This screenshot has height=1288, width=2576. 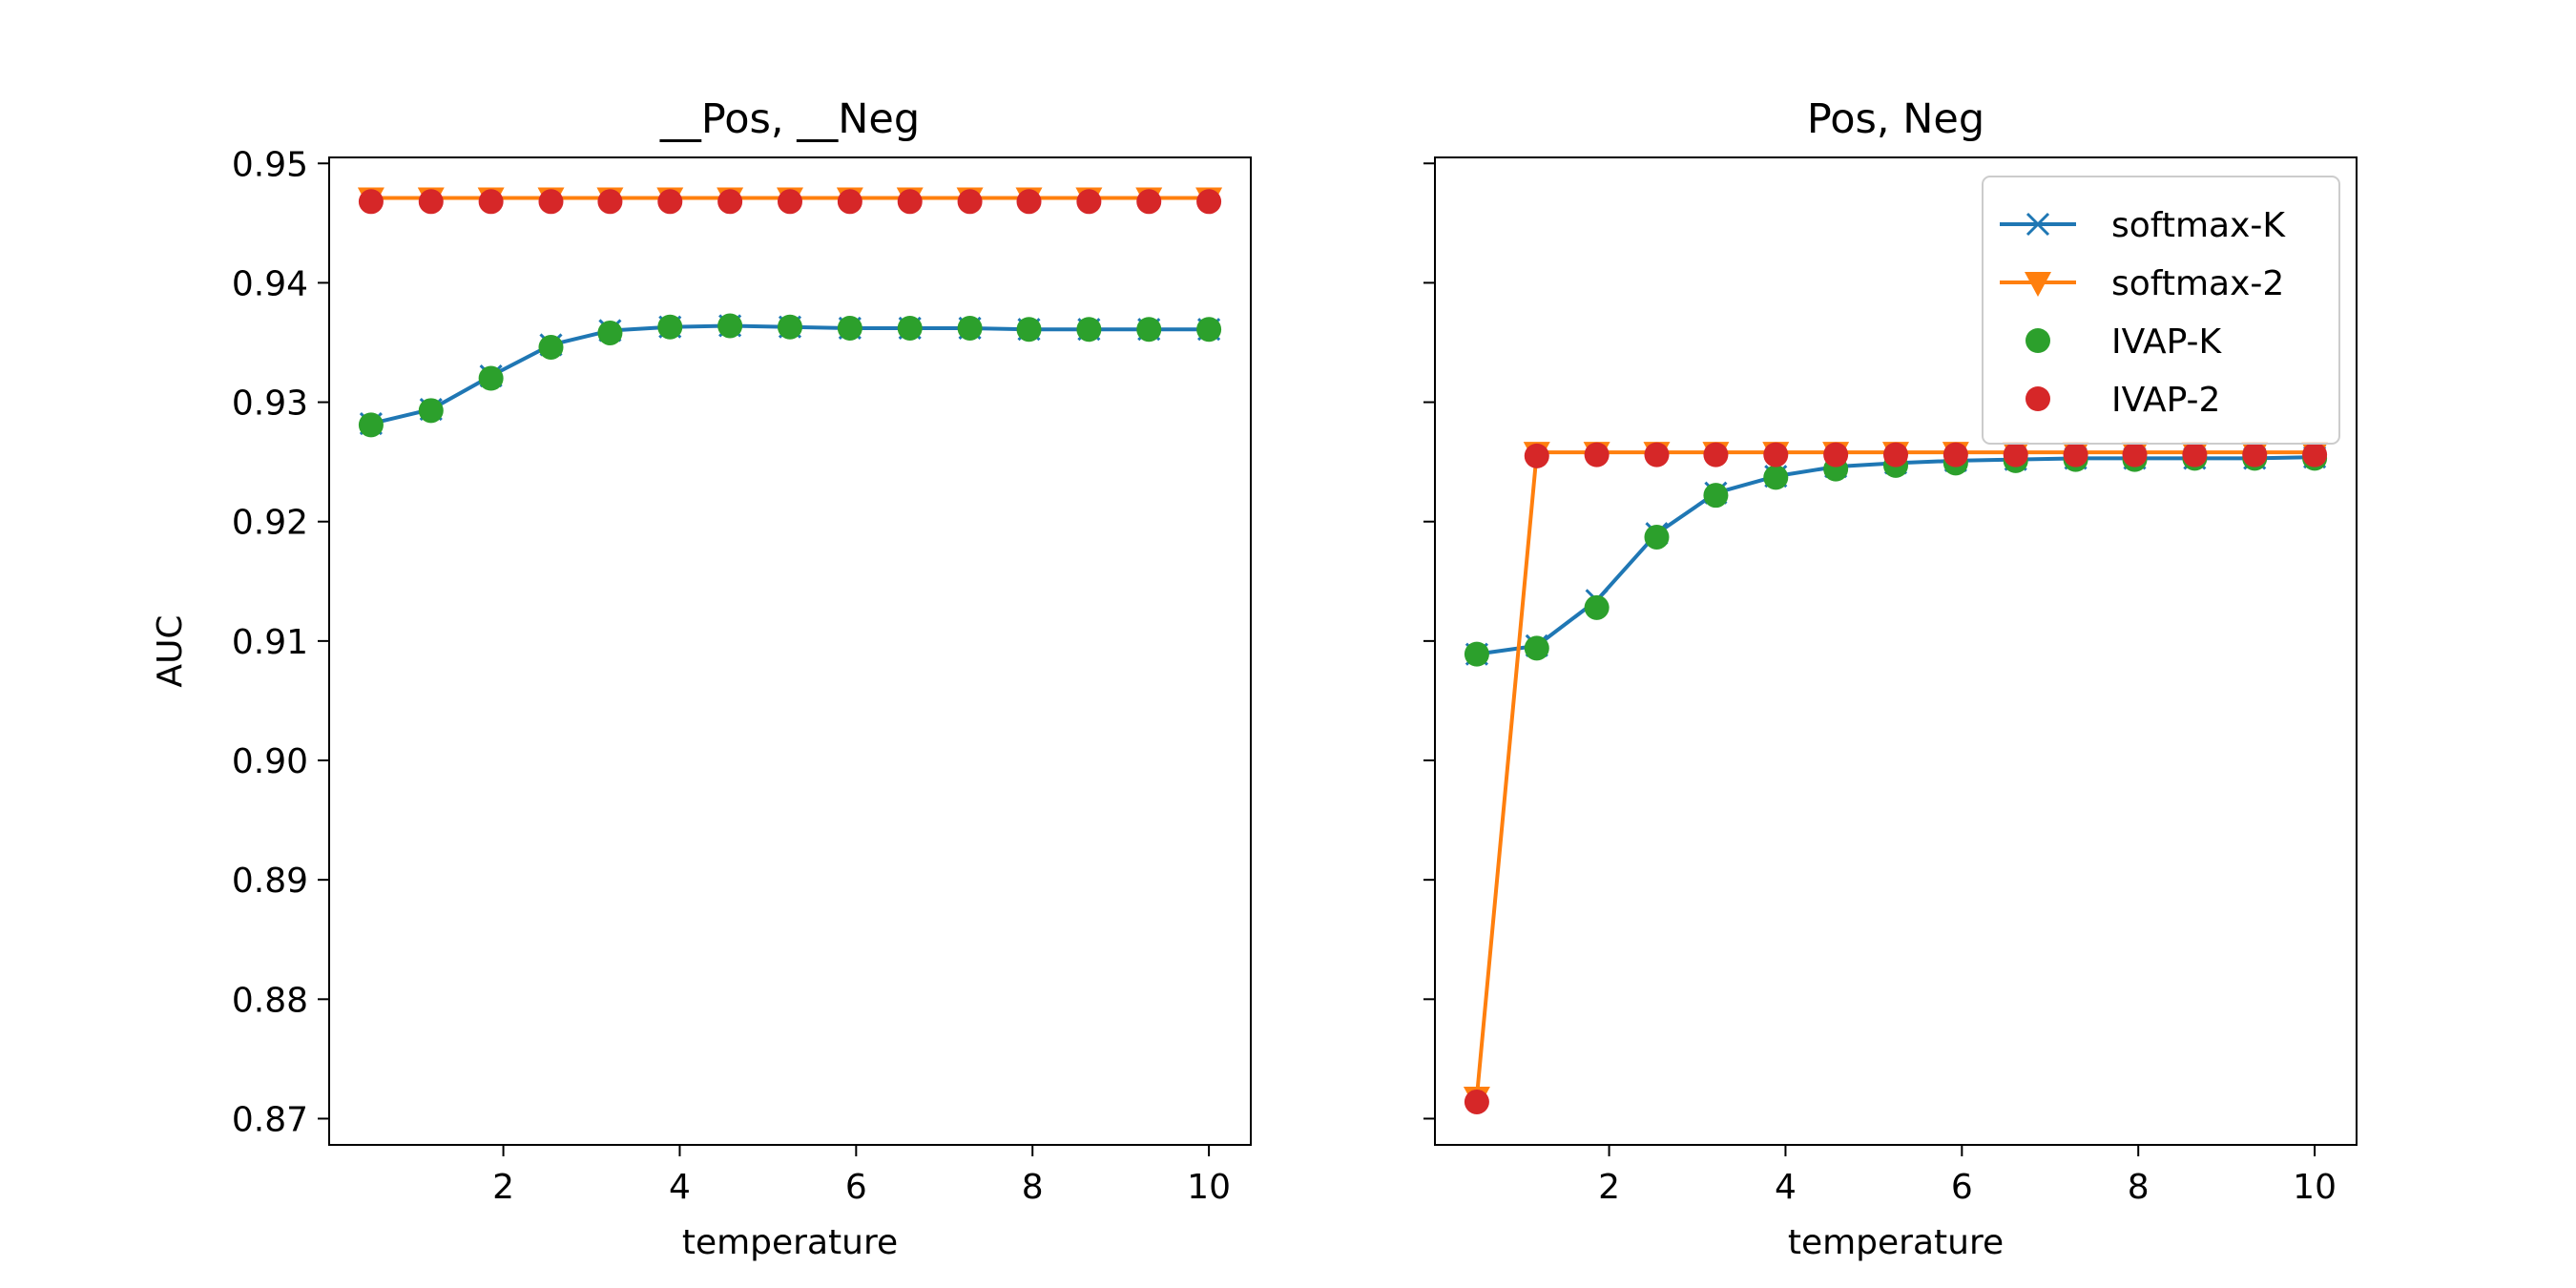 What do you see at coordinates (2037, 340) in the screenshot?
I see `legend-marker-ivap-k` at bounding box center [2037, 340].